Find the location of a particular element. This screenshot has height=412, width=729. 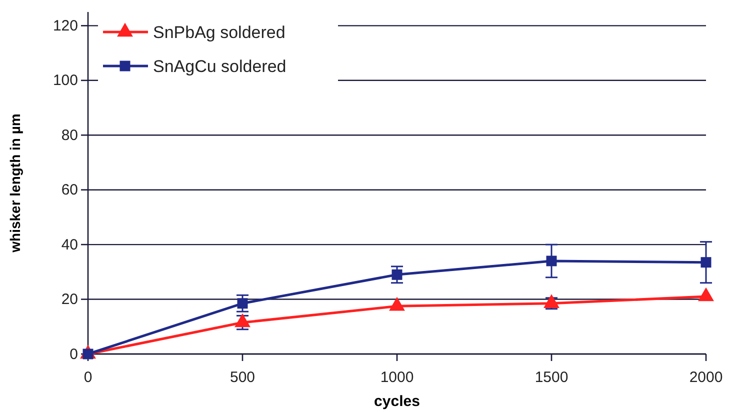

x-tick-label: 1500 is located at coordinates (551, 377).